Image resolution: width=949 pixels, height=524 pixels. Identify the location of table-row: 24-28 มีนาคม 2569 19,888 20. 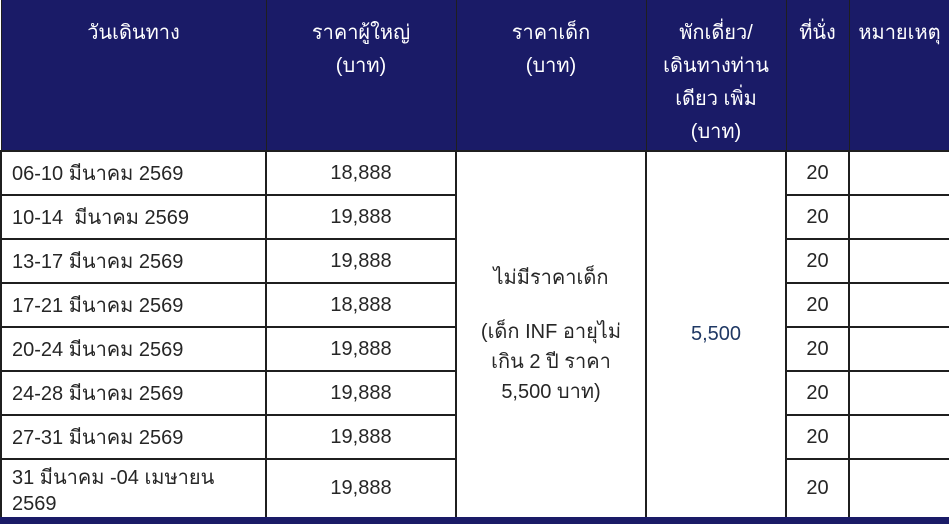
(474, 393).